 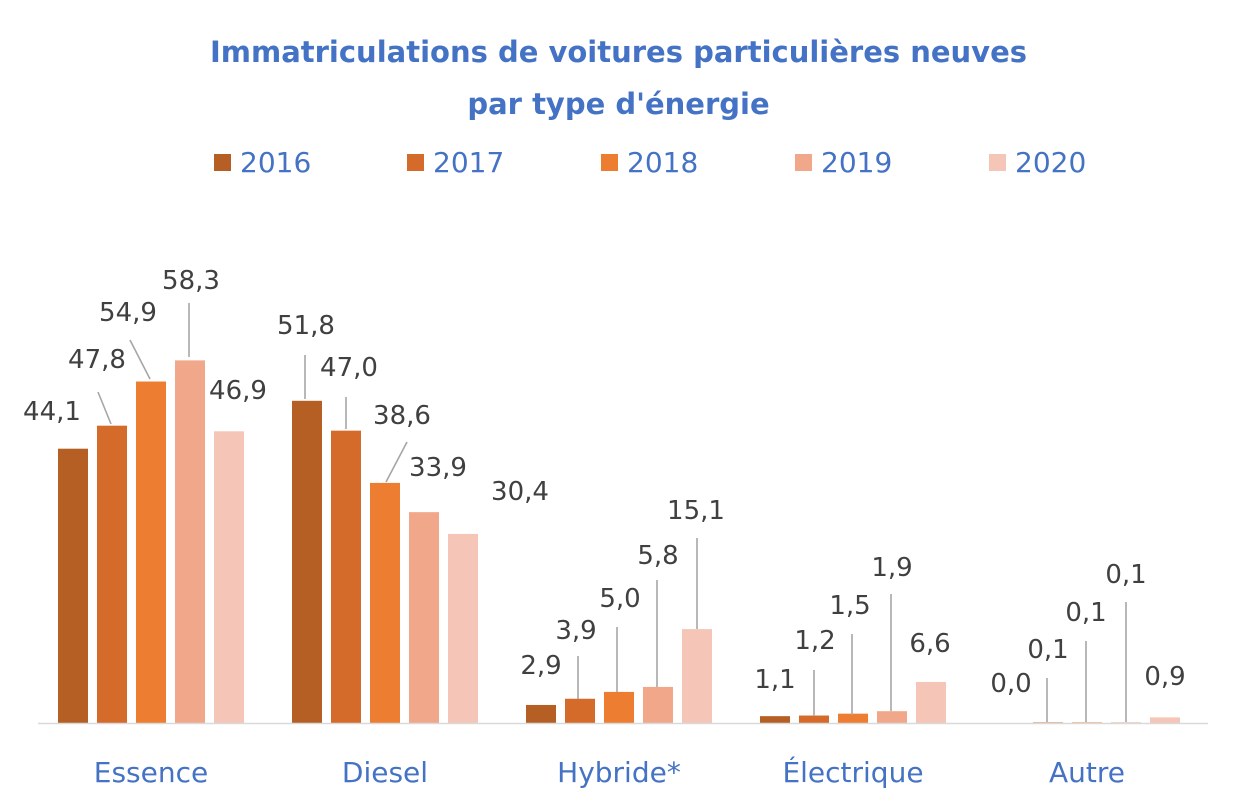 What do you see at coordinates (580, 710) in the screenshot?
I see `bar-Hybride*-2017` at bounding box center [580, 710].